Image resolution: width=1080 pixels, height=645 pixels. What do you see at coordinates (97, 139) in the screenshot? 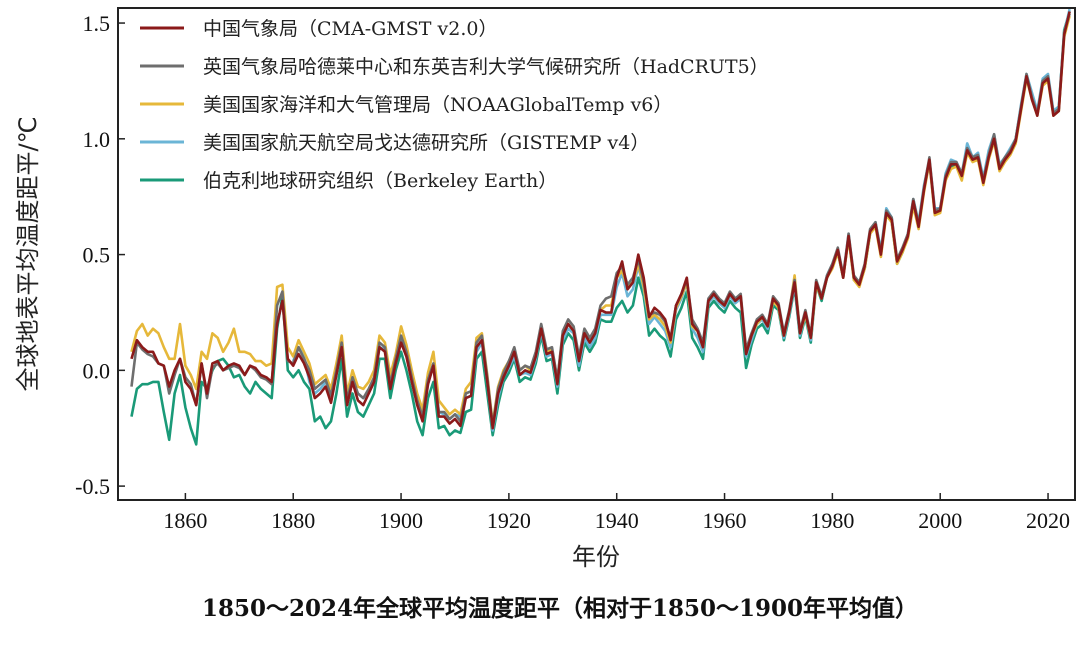
I see `y-tick-label: 1.0` at bounding box center [97, 139].